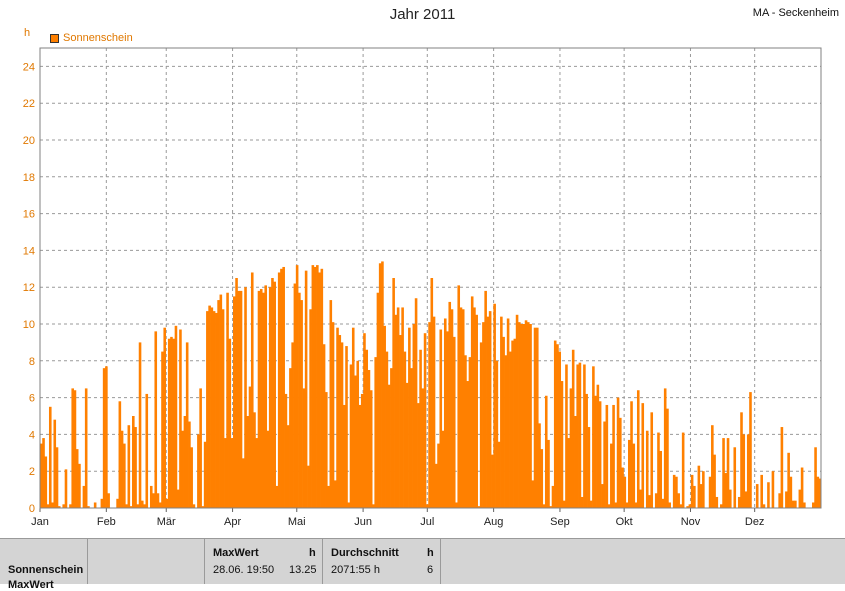 The height and width of the screenshot is (591, 845). Describe the element at coordinates (297, 522) in the screenshot. I see `x-tick-label: Mai` at that location.